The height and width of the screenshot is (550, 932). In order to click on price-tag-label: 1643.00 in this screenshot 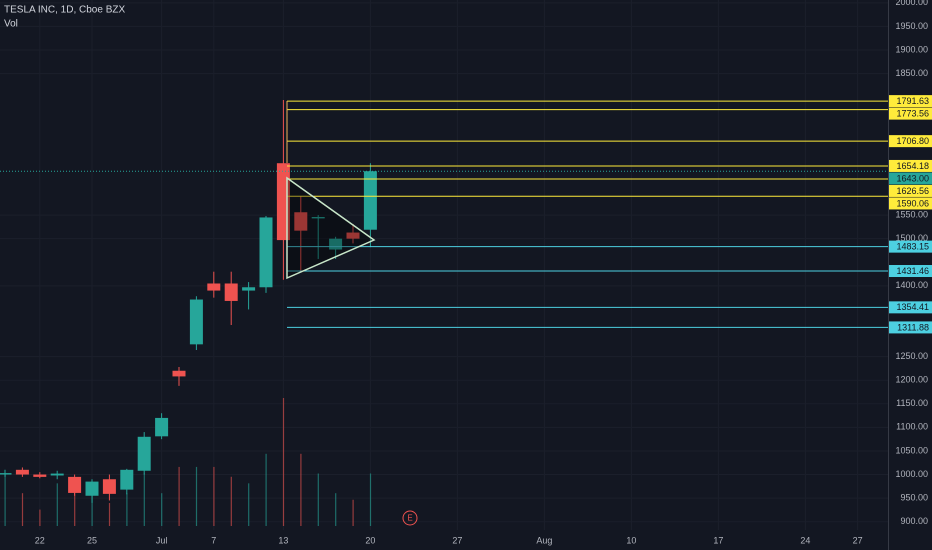, I will do `click(912, 178)`.